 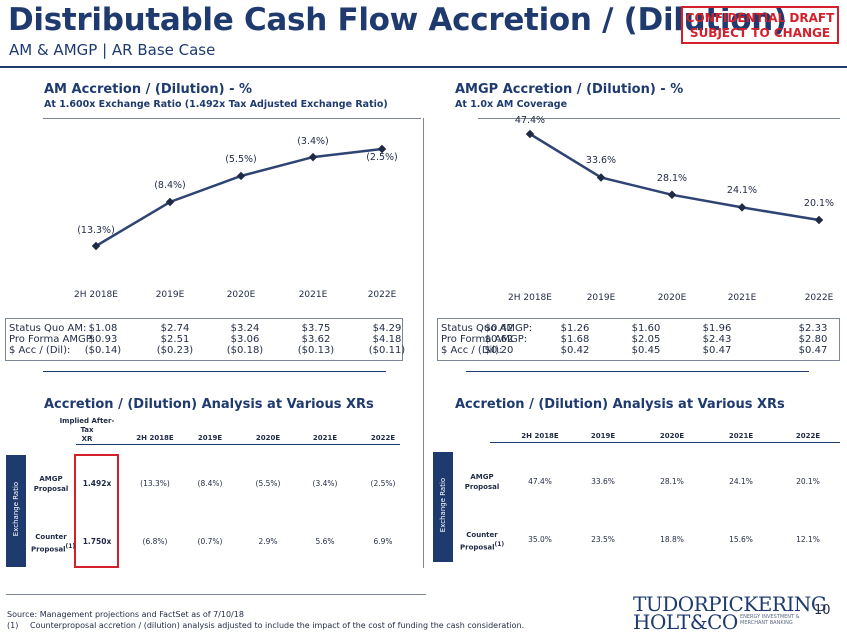 I want to click on accretion-cell: 6.9%, so click(x=383, y=541).